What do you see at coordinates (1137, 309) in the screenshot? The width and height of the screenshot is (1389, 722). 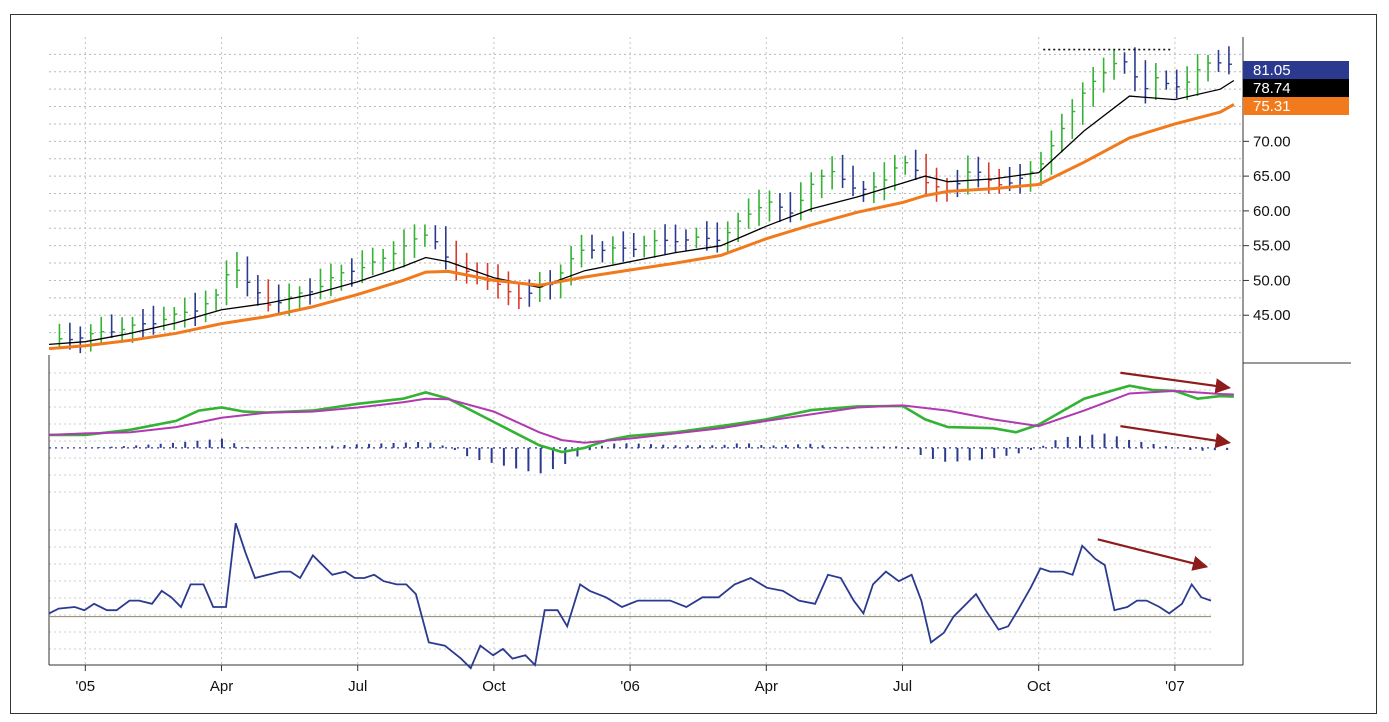 I see `annotations` at bounding box center [1137, 309].